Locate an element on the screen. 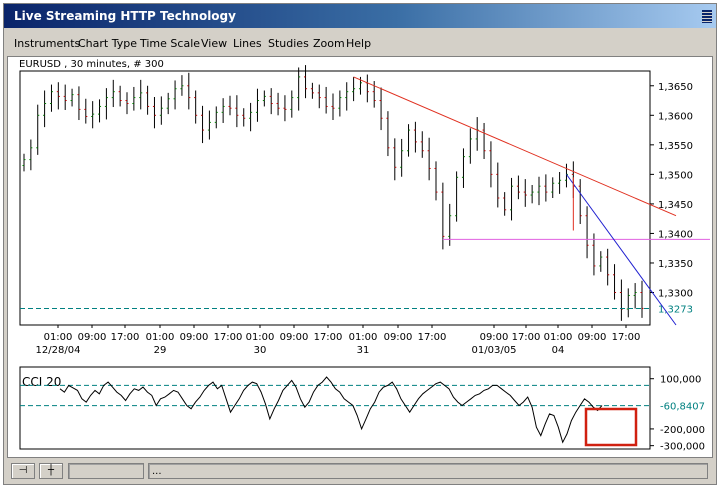 Image resolution: width=720 pixels, height=488 pixels. menu-chart-type: Chart Type is located at coordinates (107, 43).